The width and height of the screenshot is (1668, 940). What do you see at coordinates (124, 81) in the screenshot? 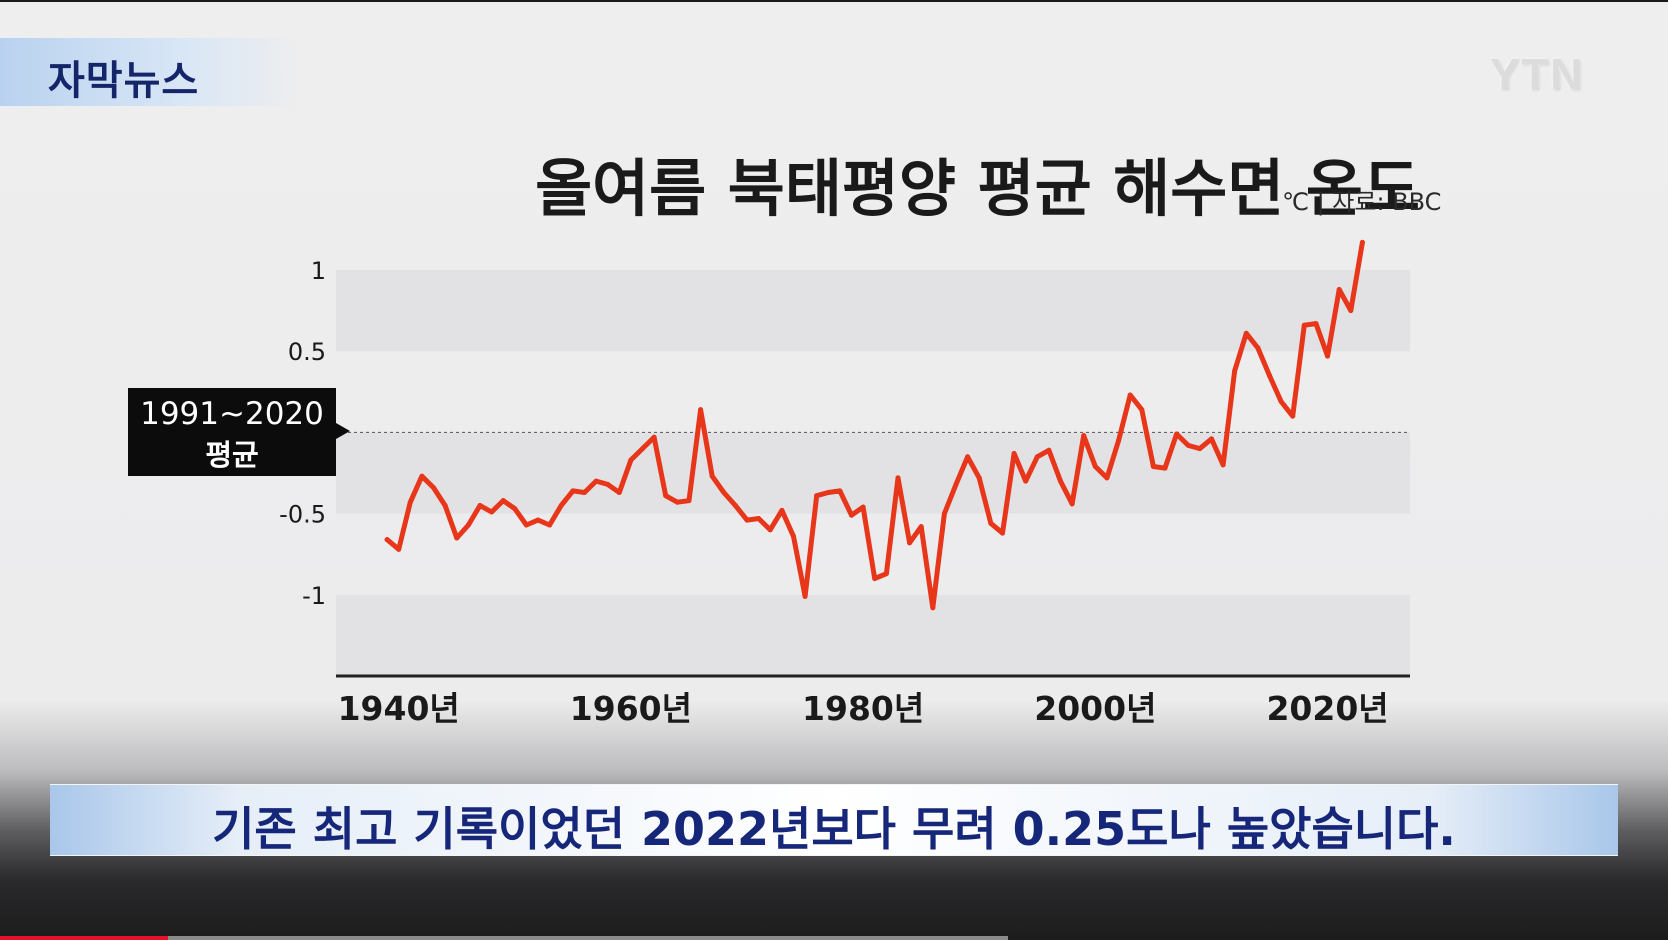
I see `segment-label-text: 자막뉴스` at bounding box center [124, 81].